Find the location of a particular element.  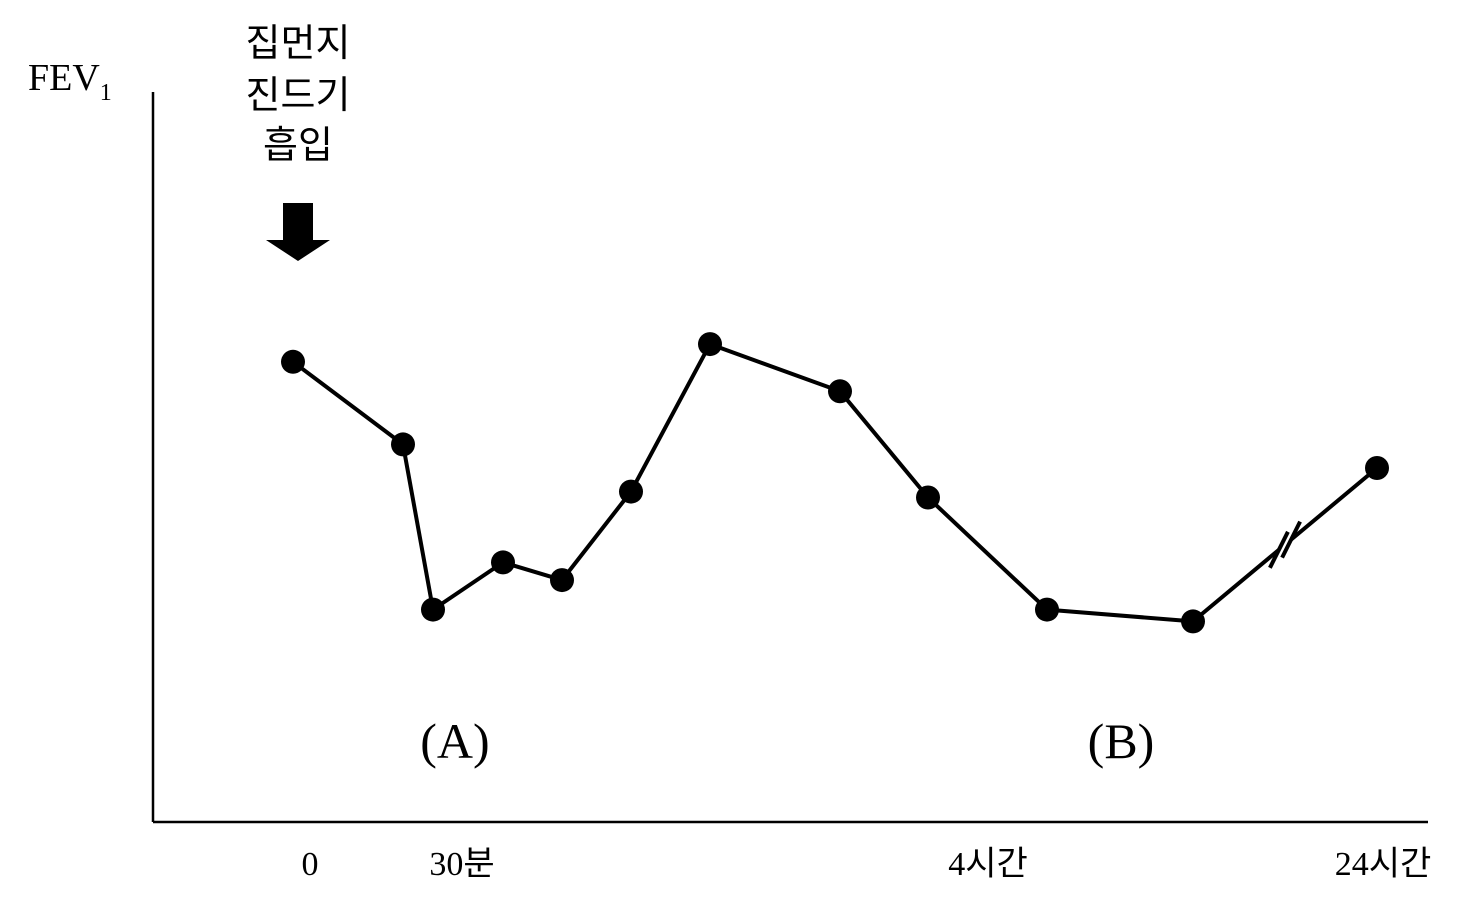

phase-label-b: (B) is located at coordinates (1121, 741).